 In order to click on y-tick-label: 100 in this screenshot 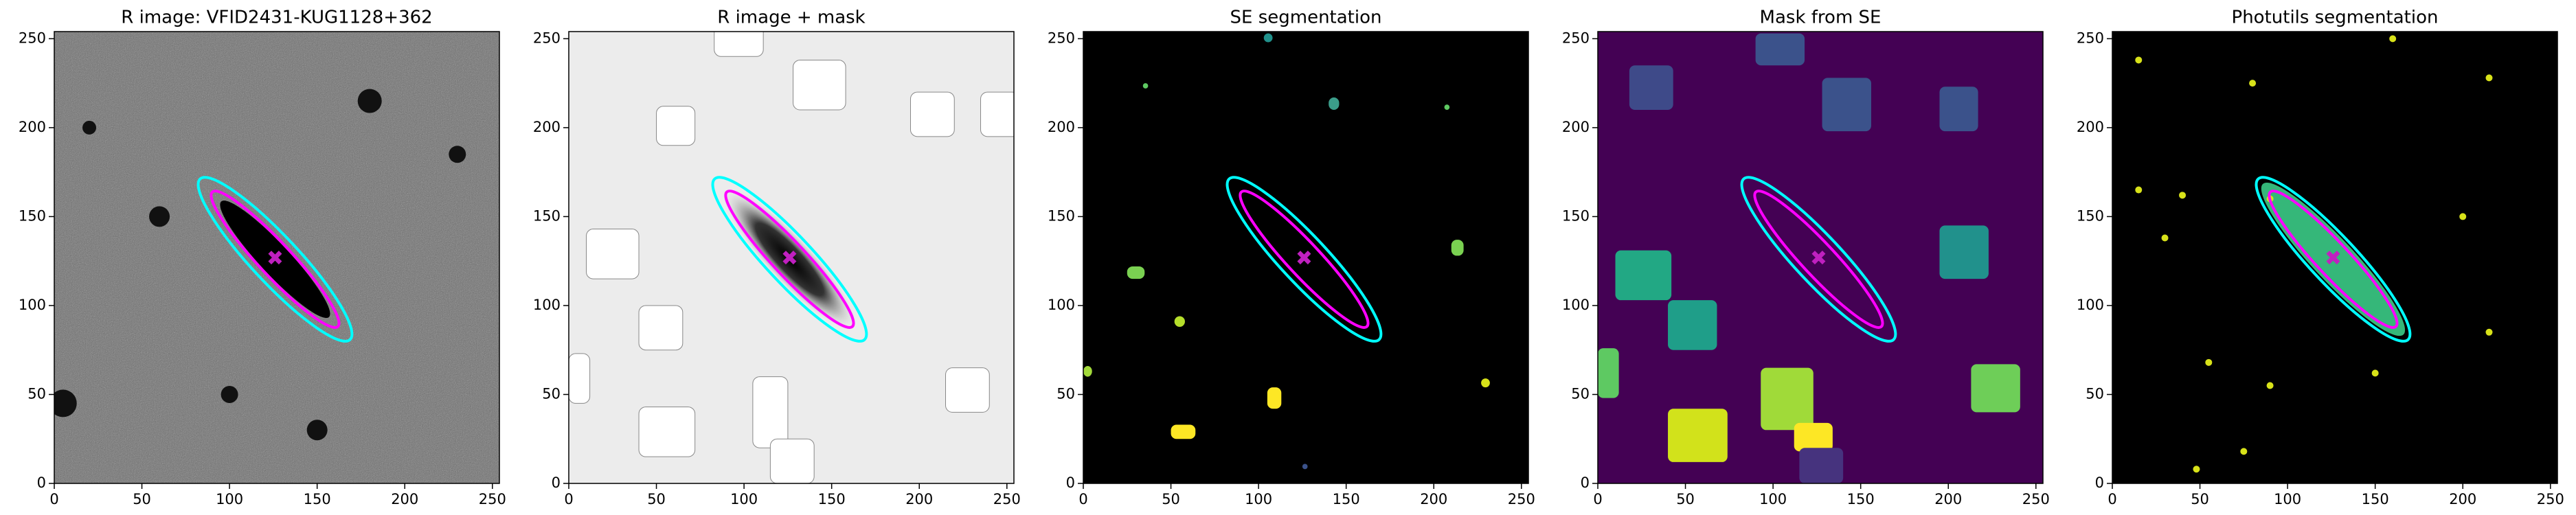, I will do `click(1576, 305)`.